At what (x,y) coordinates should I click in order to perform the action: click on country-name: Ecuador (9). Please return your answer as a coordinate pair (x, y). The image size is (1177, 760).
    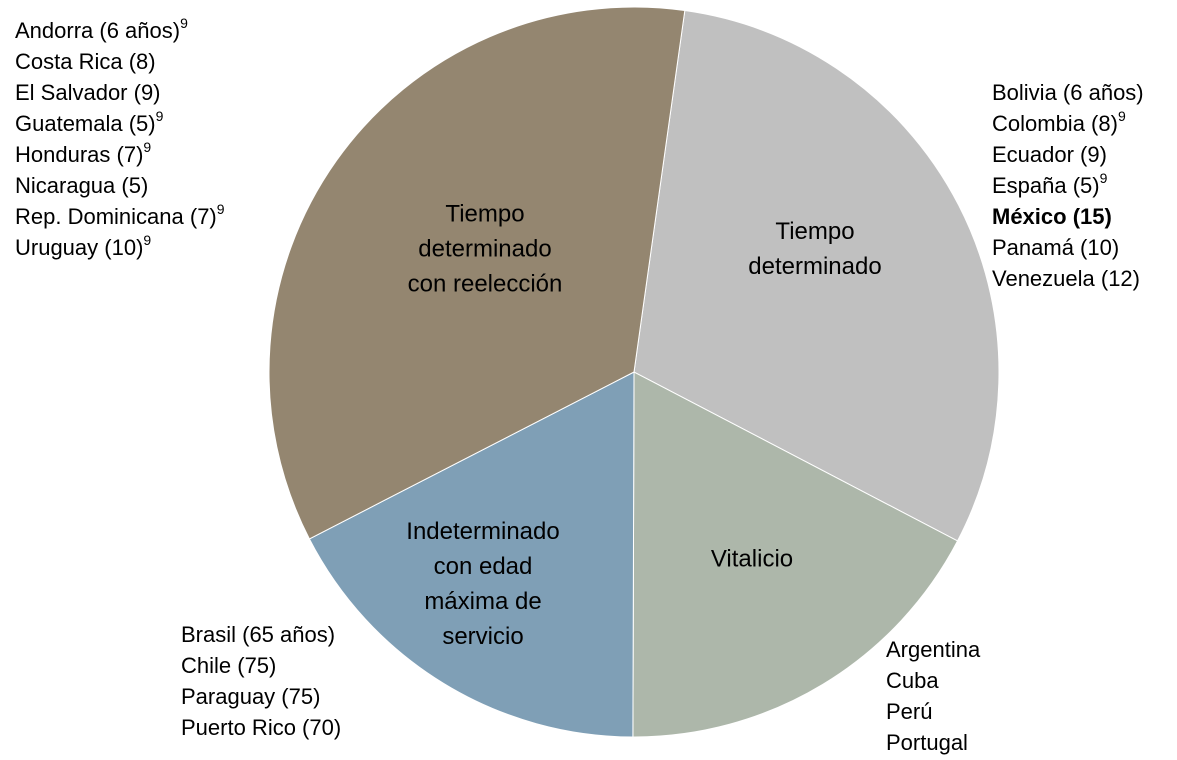
    Looking at the image, I should click on (1049, 154).